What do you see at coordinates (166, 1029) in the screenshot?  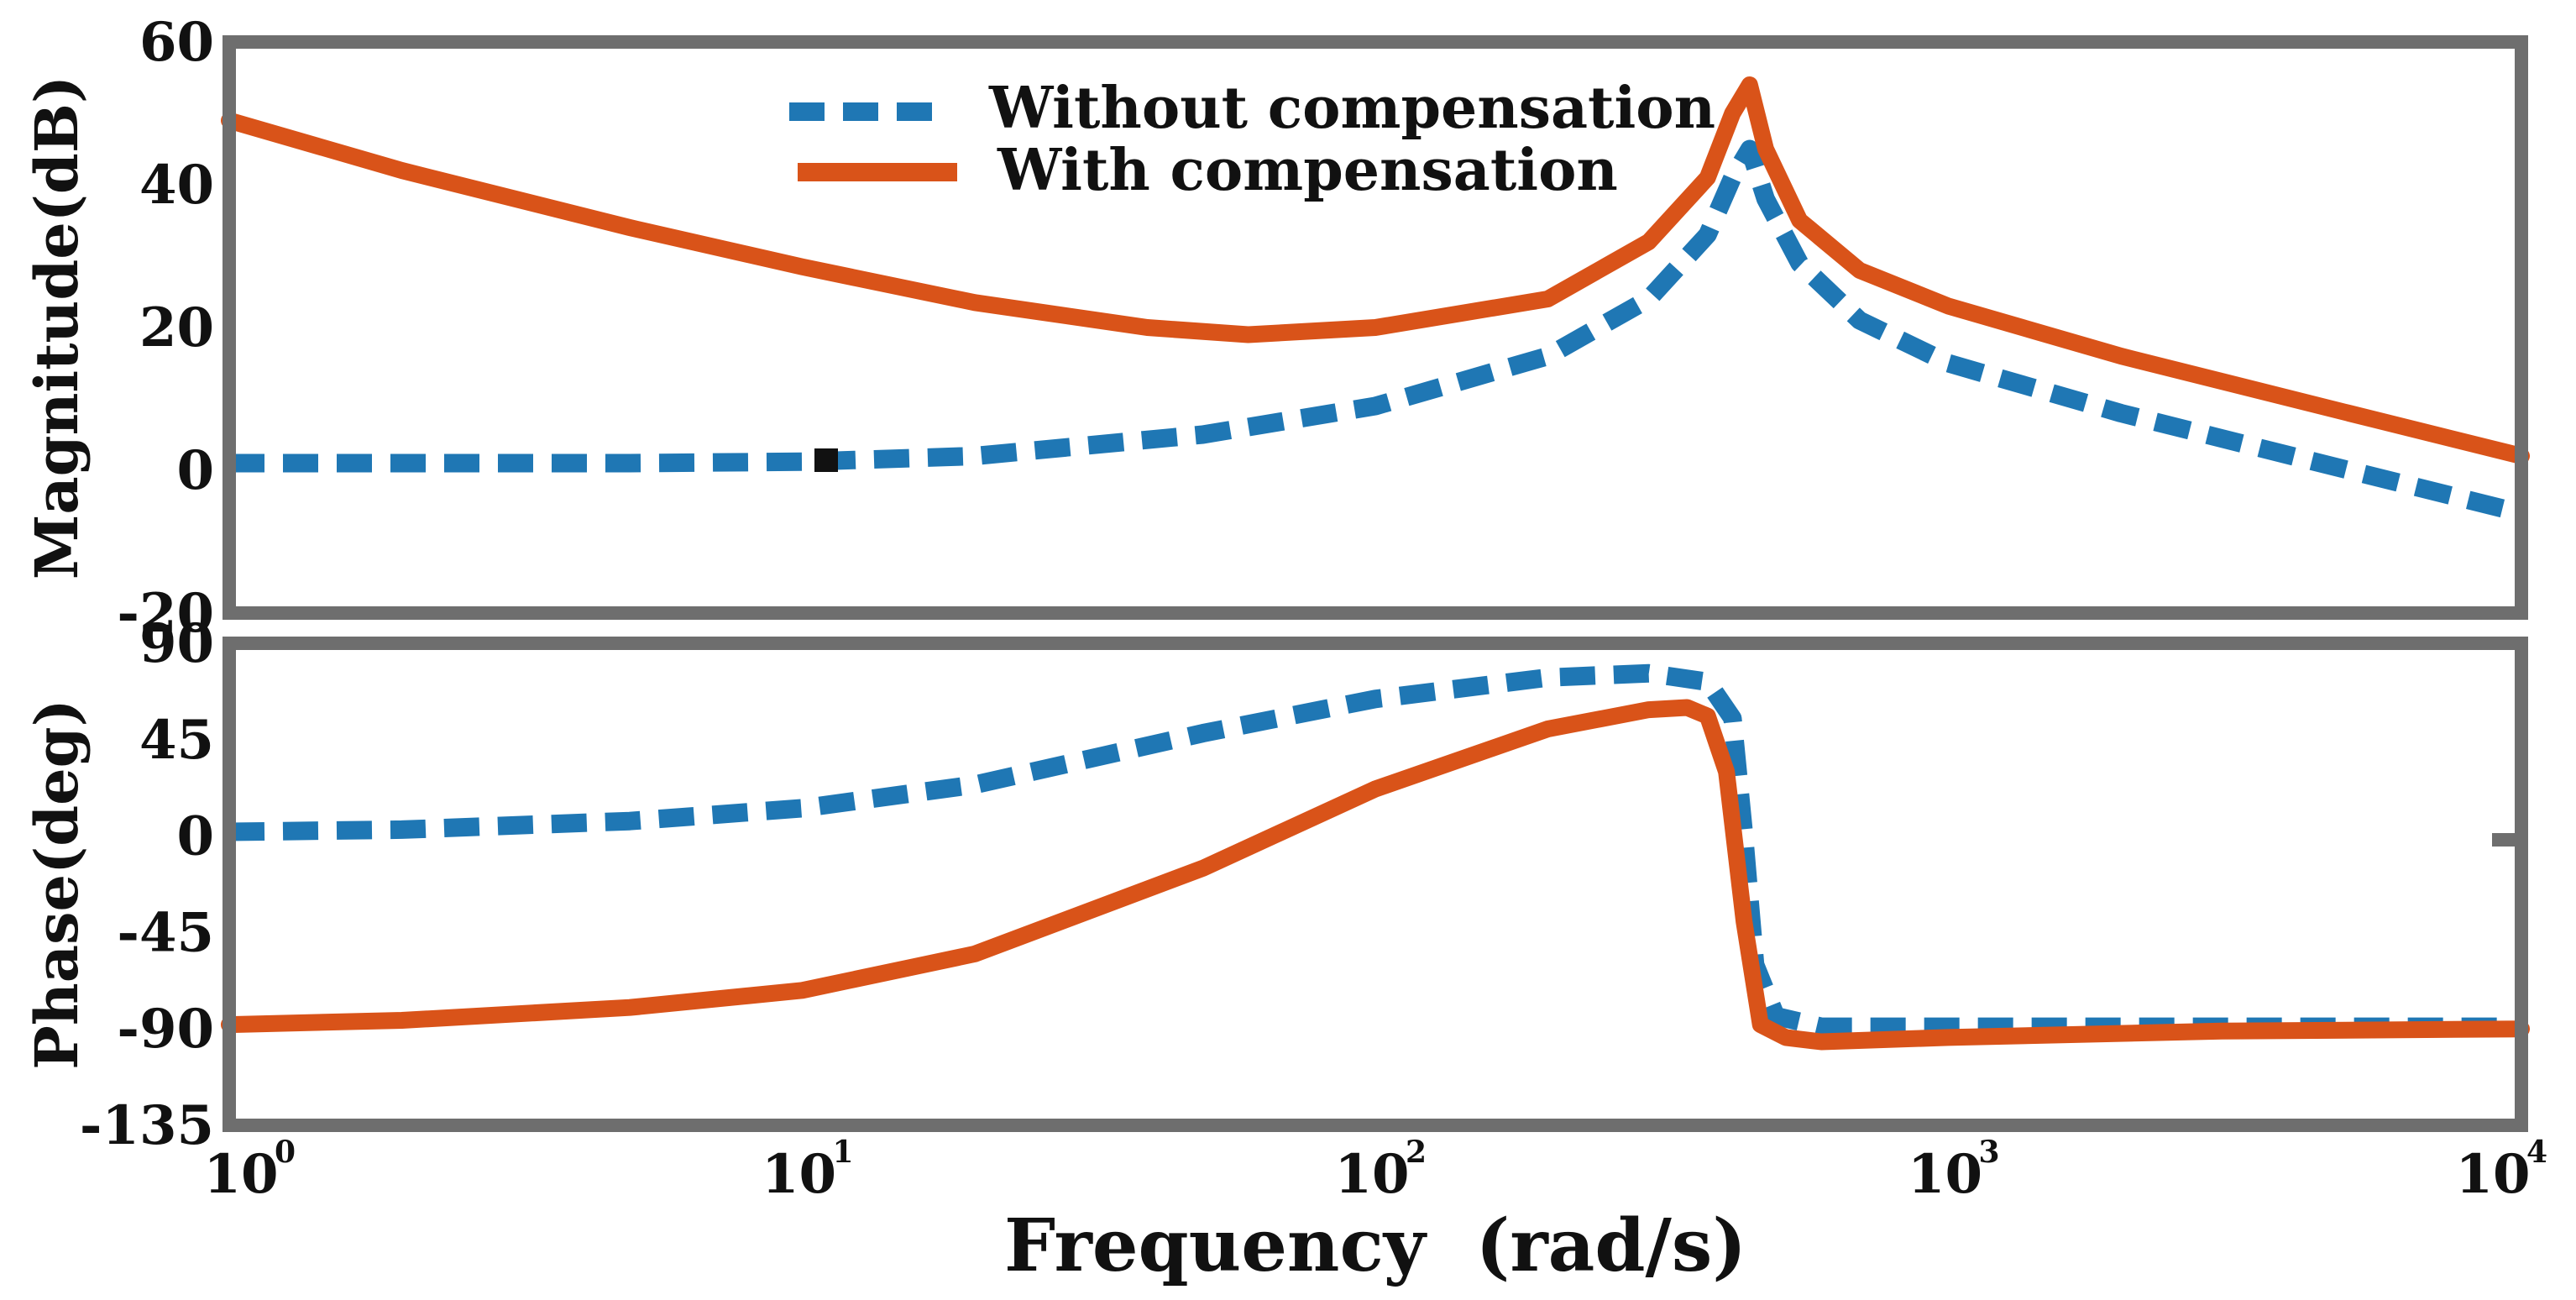 I see `phase-y-tick-label: -90` at bounding box center [166, 1029].